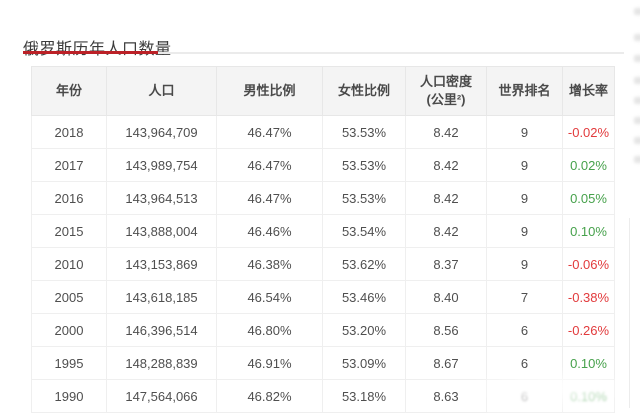 This screenshot has height=413, width=640. Describe the element at coordinates (269, 297) in the screenshot. I see `cell-male-ratio: 46.54%` at that location.